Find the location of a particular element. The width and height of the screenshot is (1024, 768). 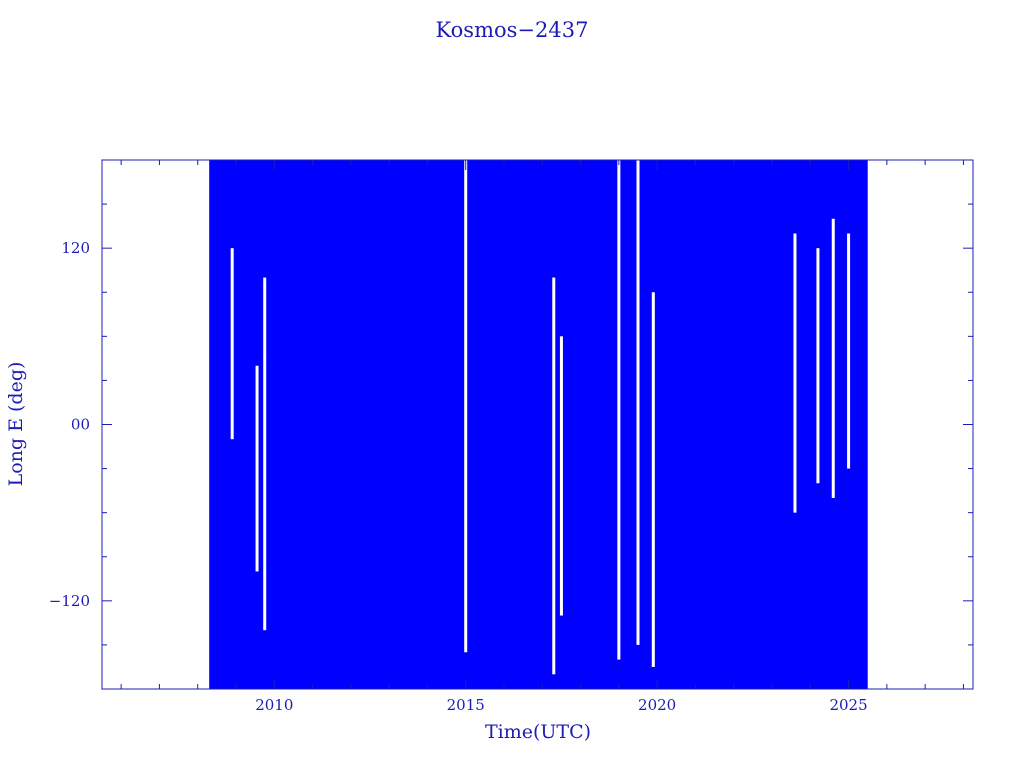

y-tick-label: 00 is located at coordinates (80, 425).